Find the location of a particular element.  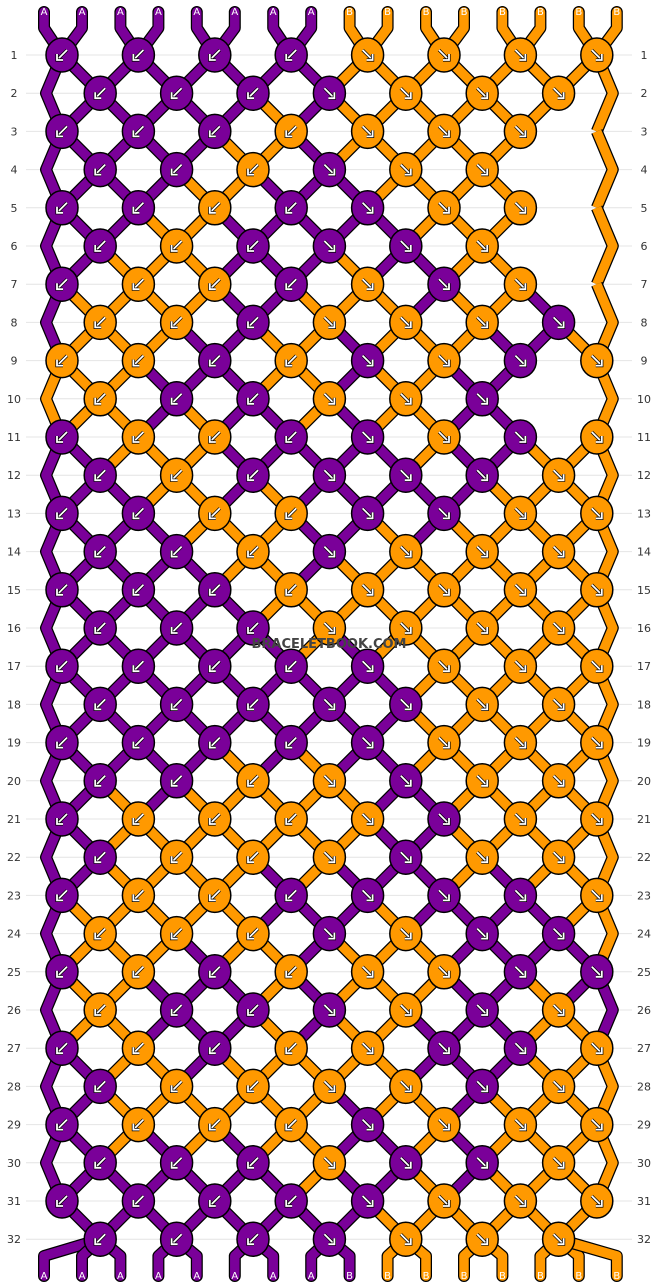

strand-label-top: B is located at coordinates (387, 12).